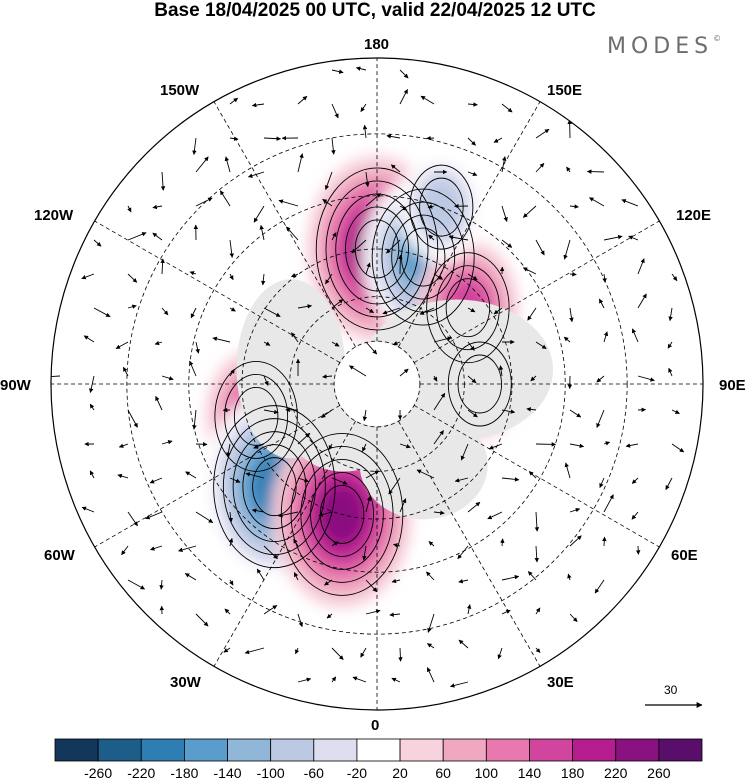  Describe the element at coordinates (659, 773) in the screenshot. I see `colorbar-tick-label: 260` at that location.